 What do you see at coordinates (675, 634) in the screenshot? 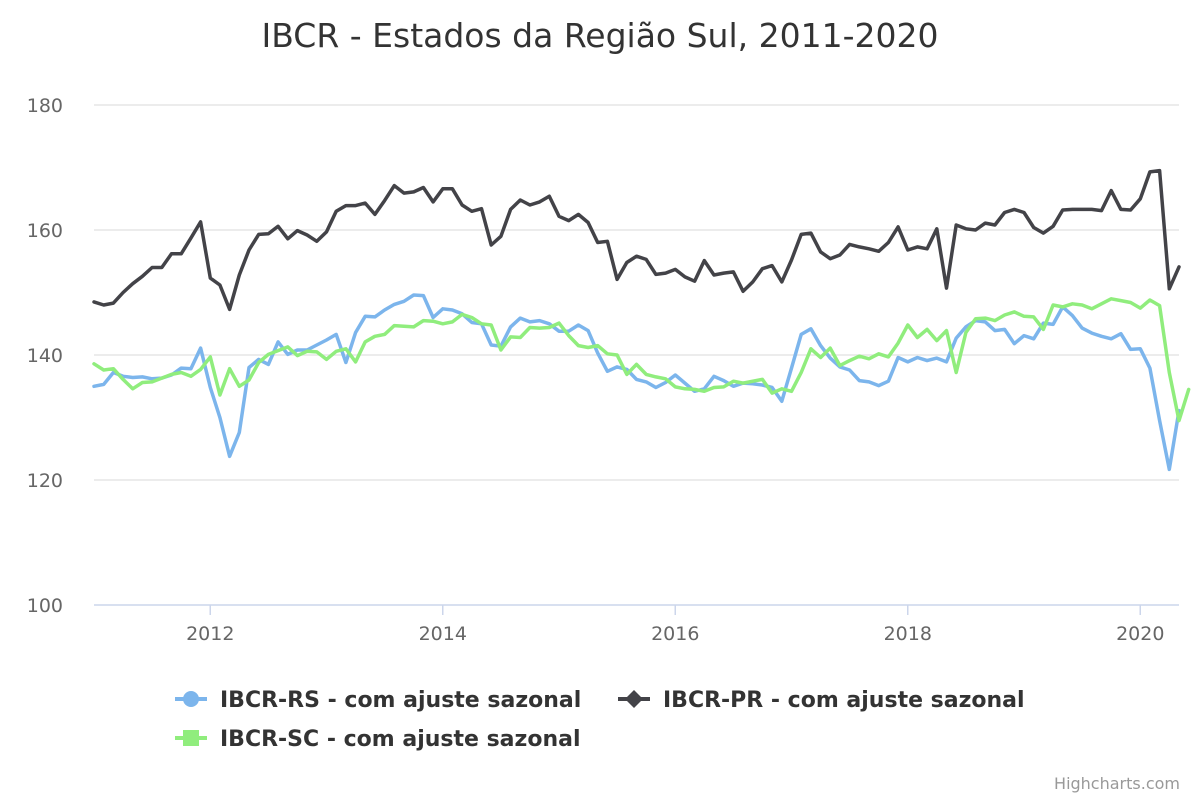
I see `x-tick-label: 2016` at bounding box center [675, 634].